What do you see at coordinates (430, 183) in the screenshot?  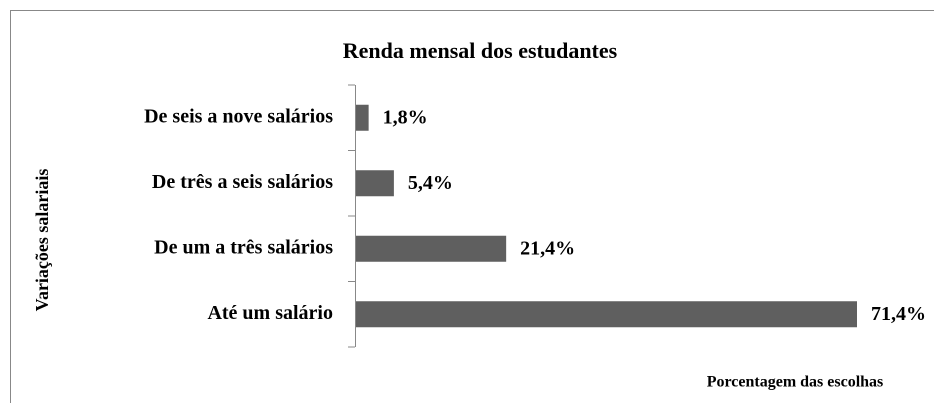 I see `value-label: 5,4%` at bounding box center [430, 183].